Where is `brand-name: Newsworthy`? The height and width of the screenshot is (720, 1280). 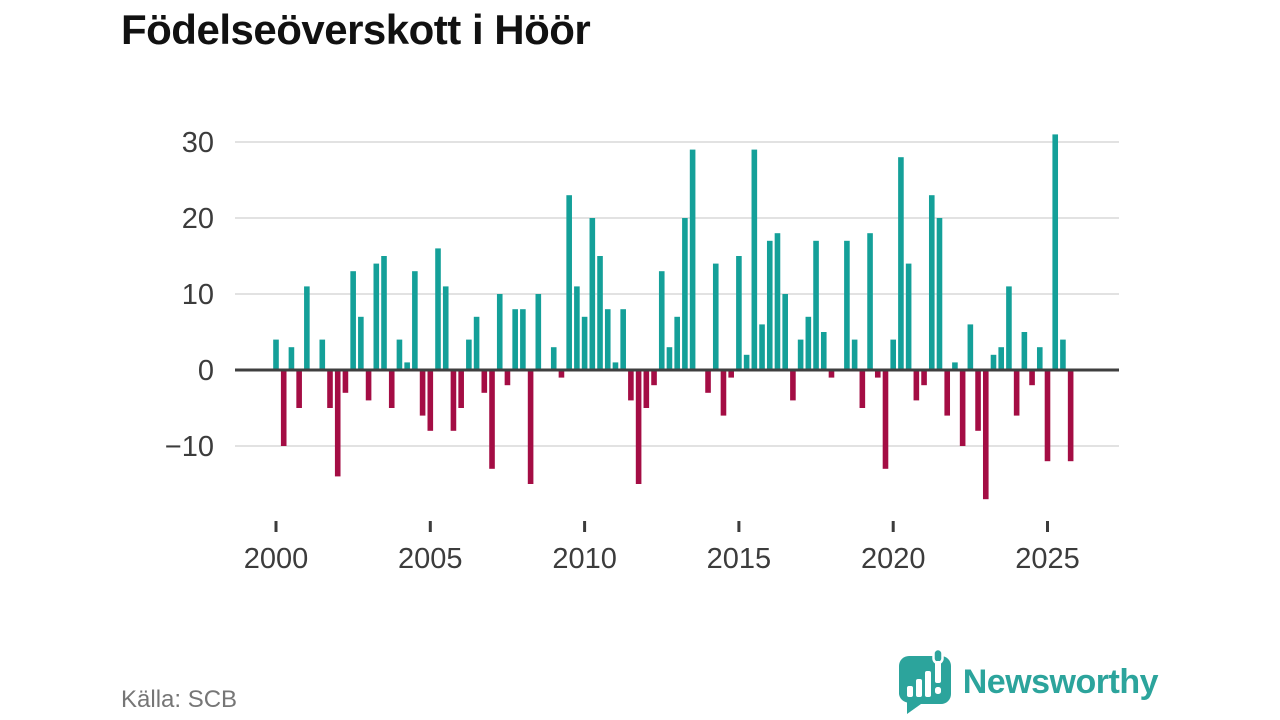
brand-name: Newsworthy is located at coordinates (1060, 681).